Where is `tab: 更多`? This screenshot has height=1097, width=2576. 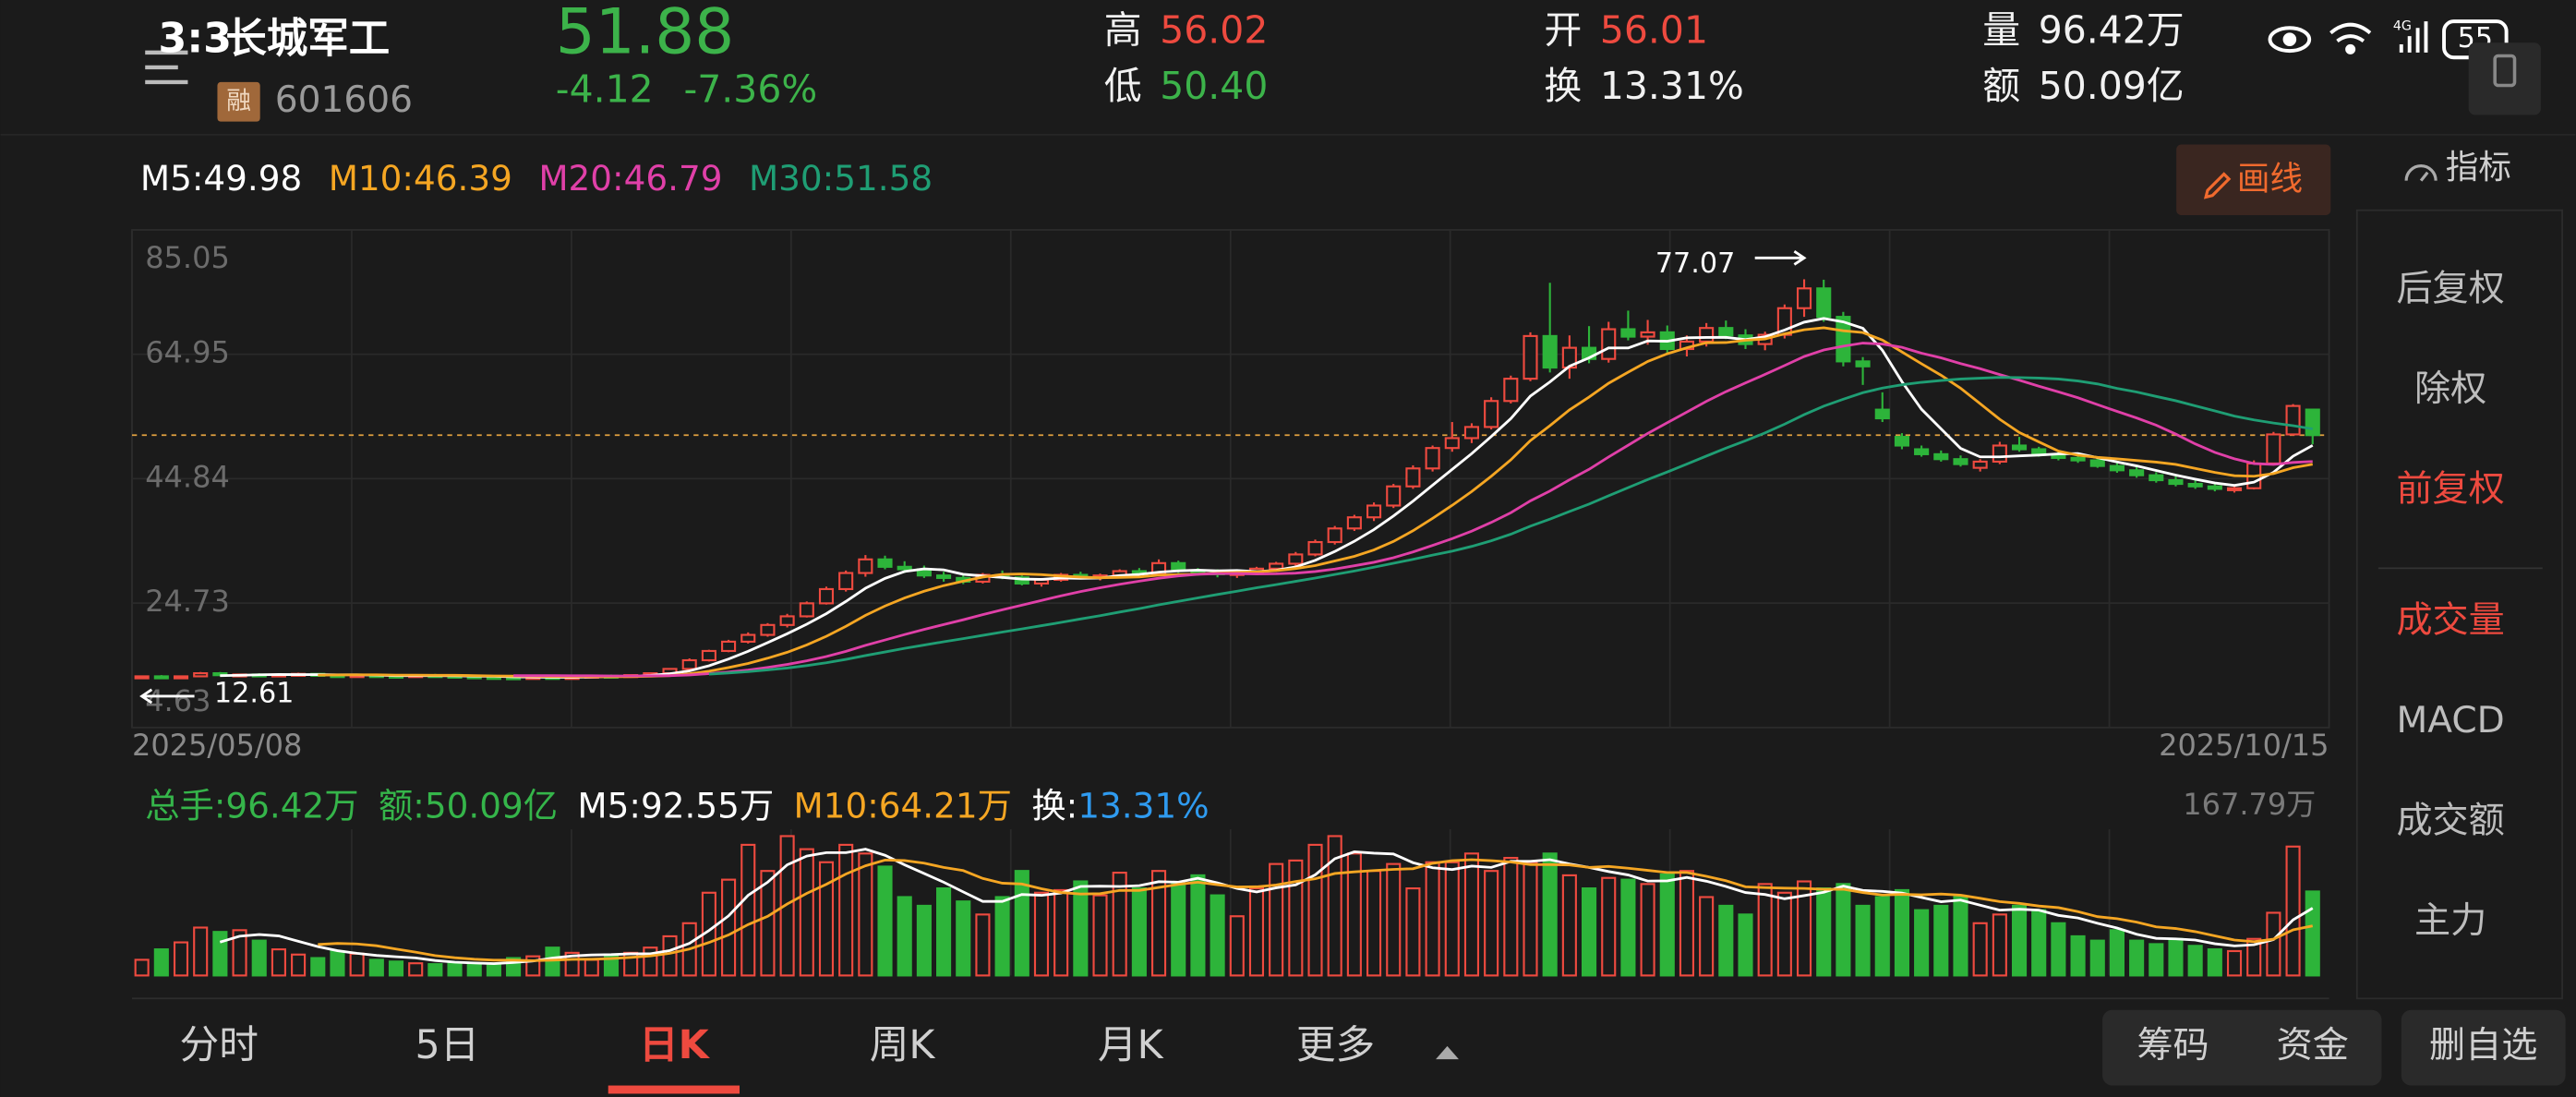
tab: 更多 is located at coordinates (1335, 1045).